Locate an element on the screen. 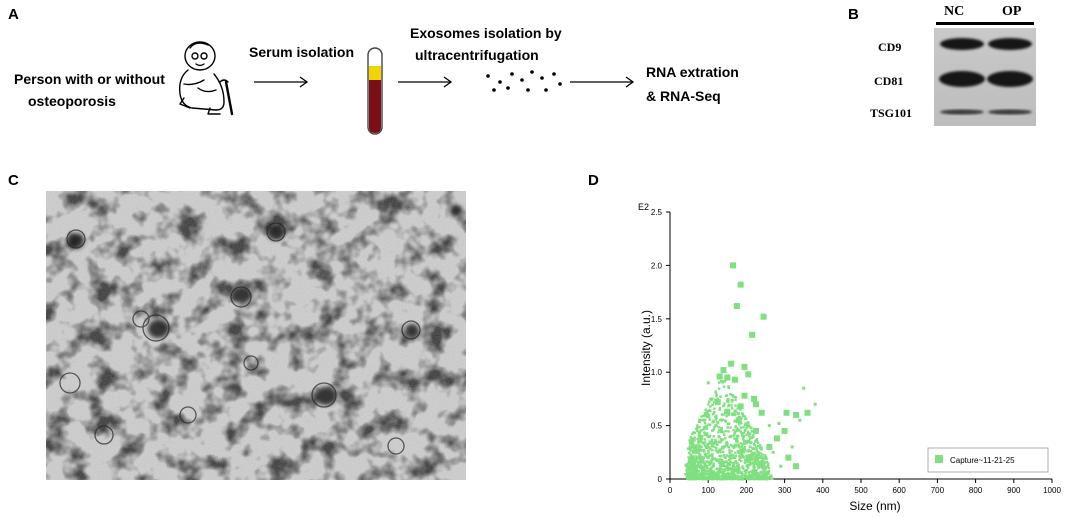 The height and width of the screenshot is (517, 1084). rna-seq-label: RNA extration & RNA-Seq is located at coordinates (692, 84).